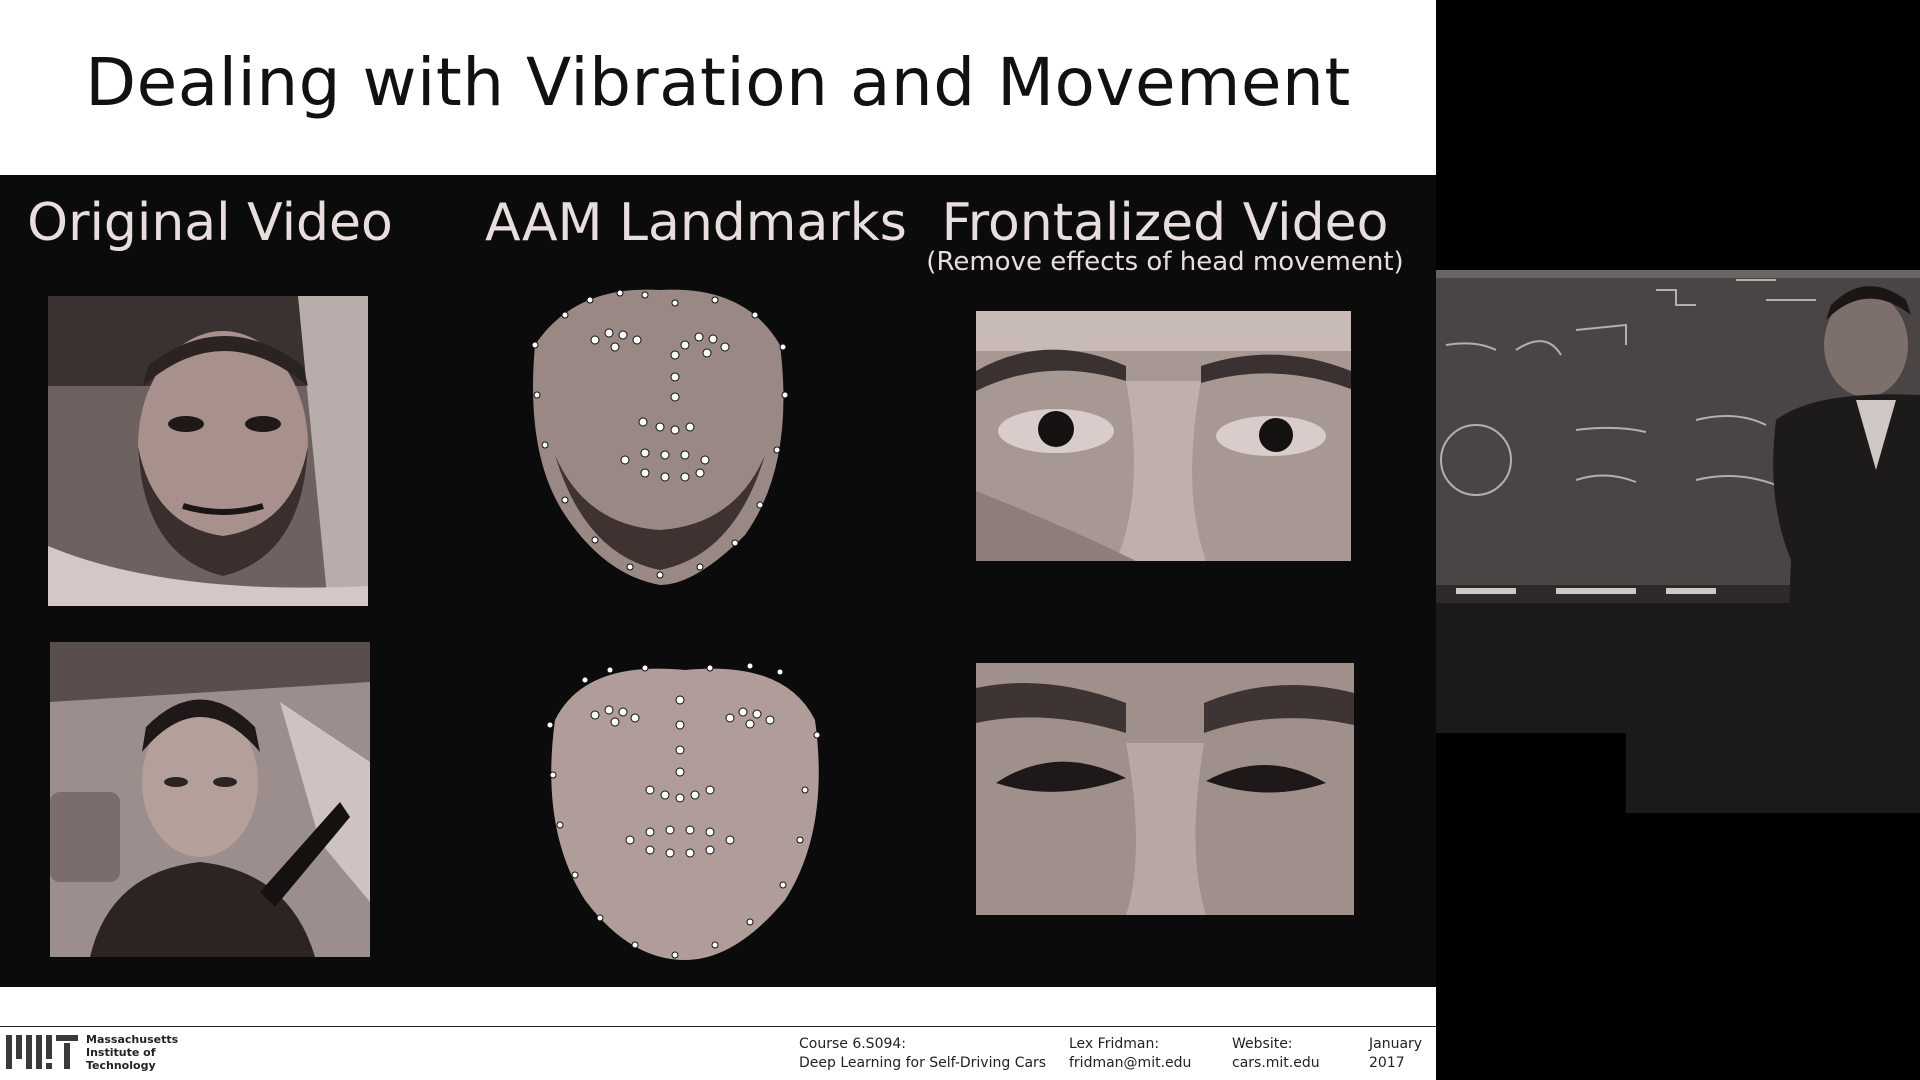 This screenshot has height=1080, width=1920. I want to click on footer-divider, so click(718, 1026).